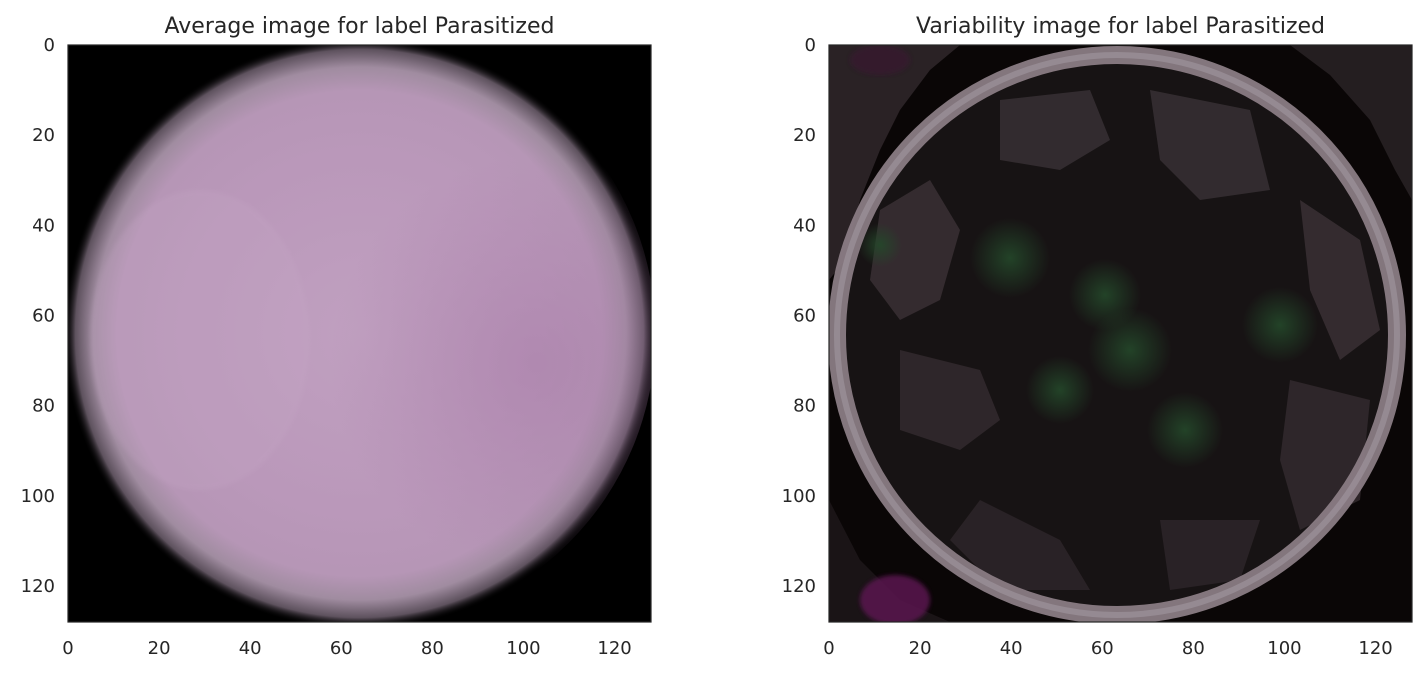 The image size is (1427, 673). I want to click on variability-x-tick-label: 120, so click(1375, 648).